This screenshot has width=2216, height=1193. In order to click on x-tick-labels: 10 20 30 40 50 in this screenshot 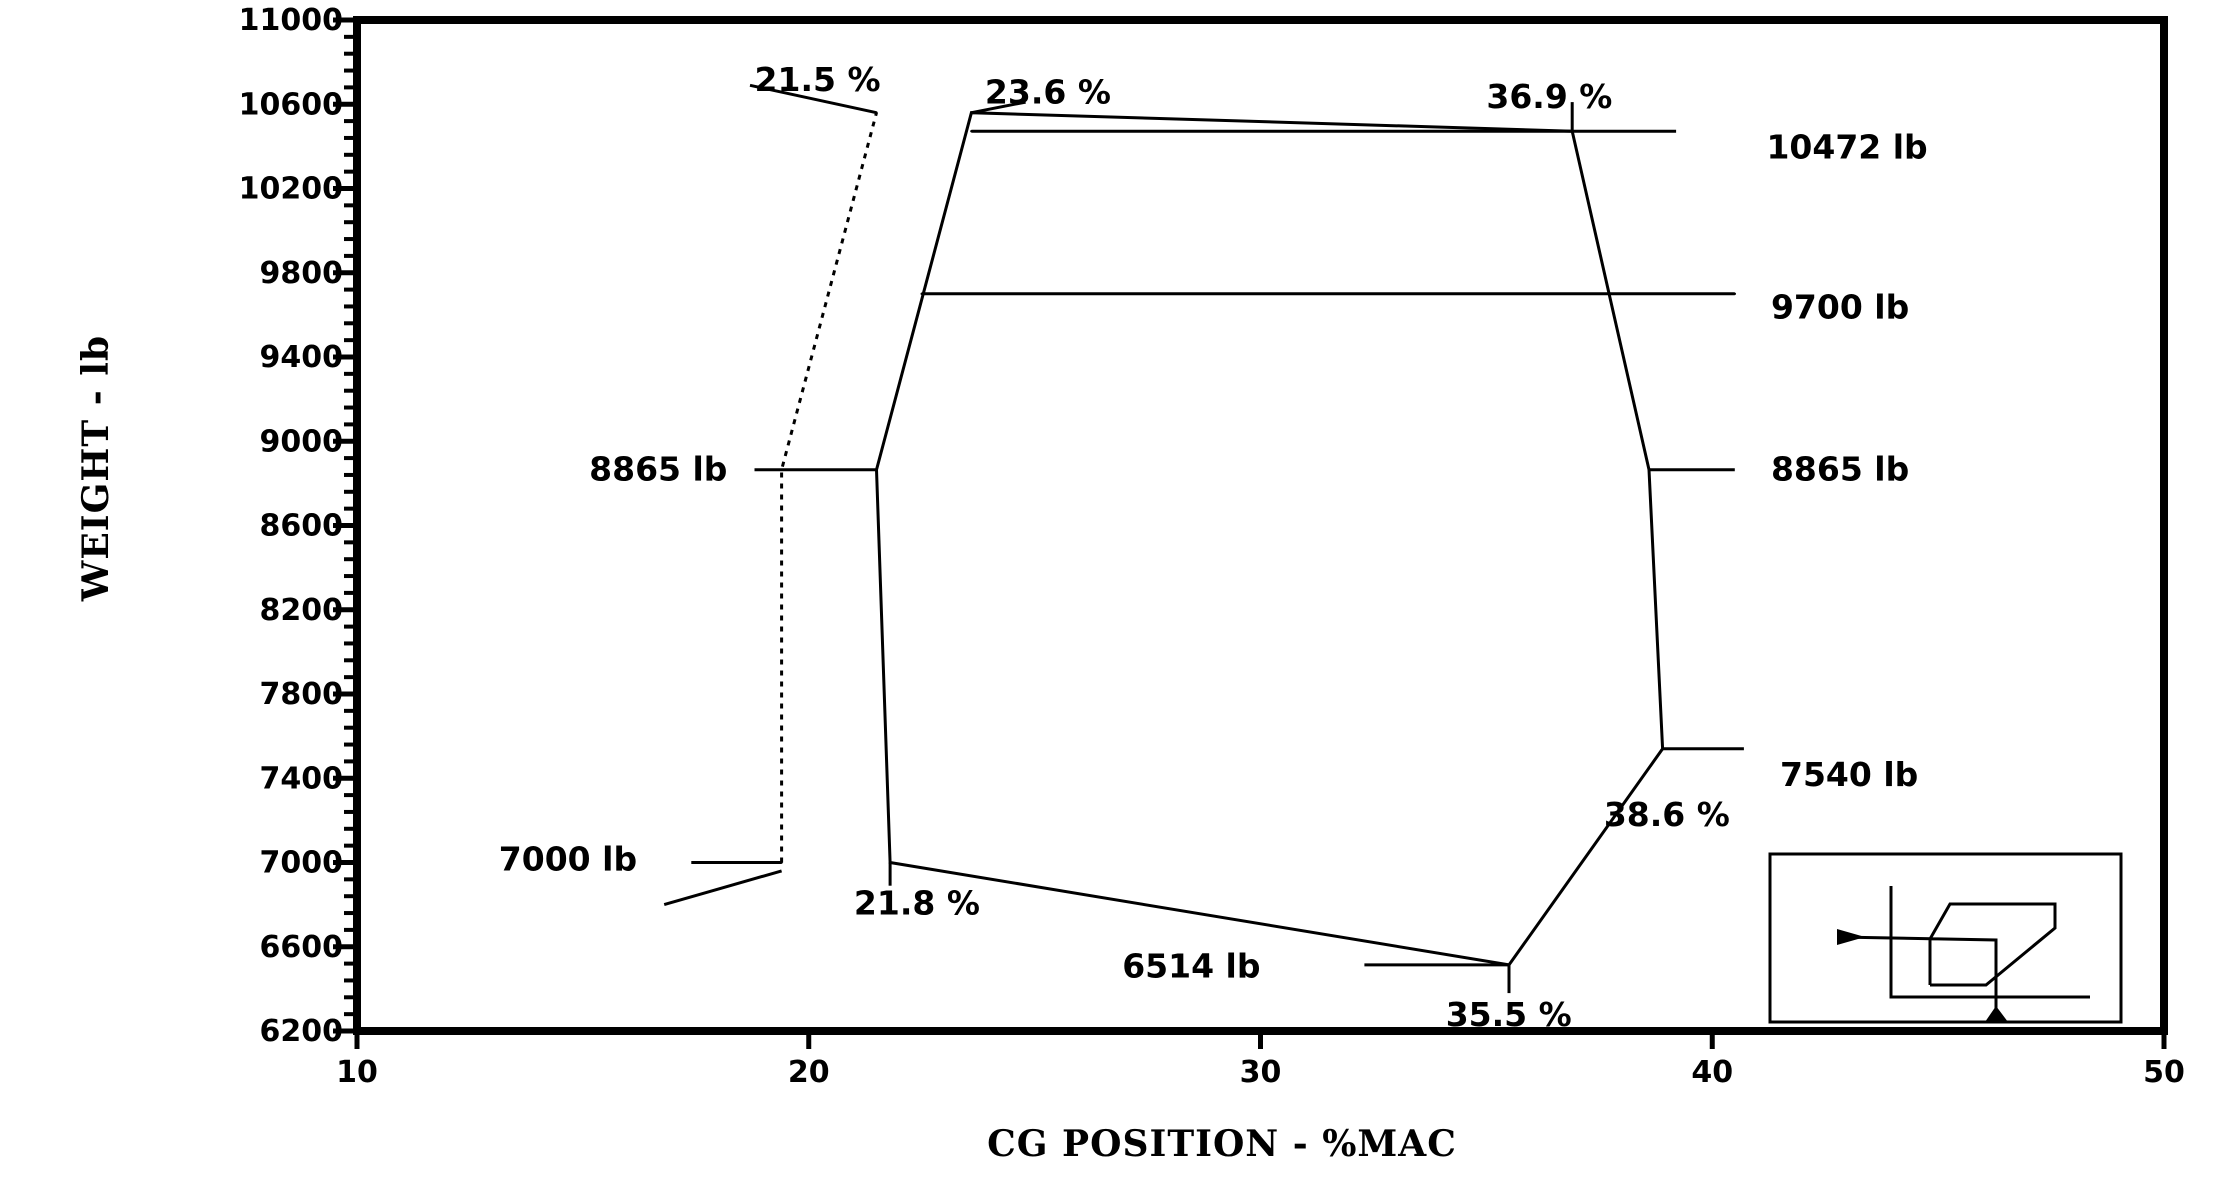, I will do `click(1260, 1072)`.